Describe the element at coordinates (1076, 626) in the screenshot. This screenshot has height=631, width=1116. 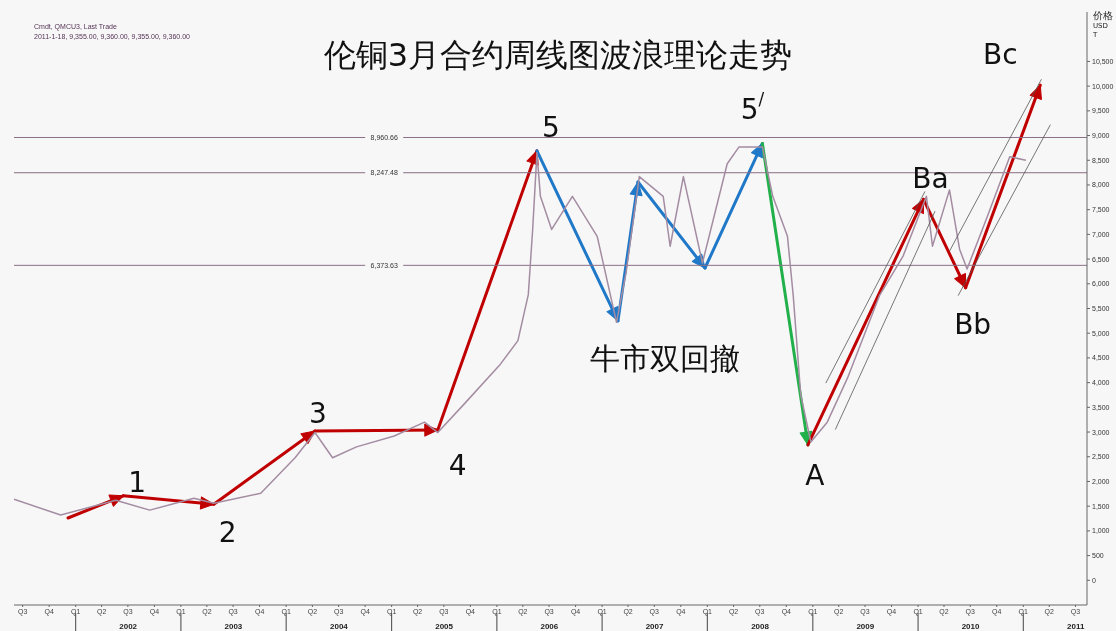
I see `x2-tick-label: 2011` at that location.